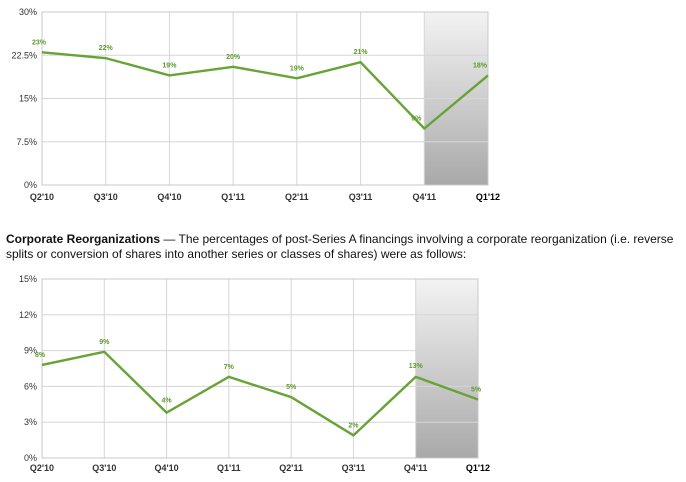  Describe the element at coordinates (167, 401) in the screenshot. I see `data-label: 4%` at that location.